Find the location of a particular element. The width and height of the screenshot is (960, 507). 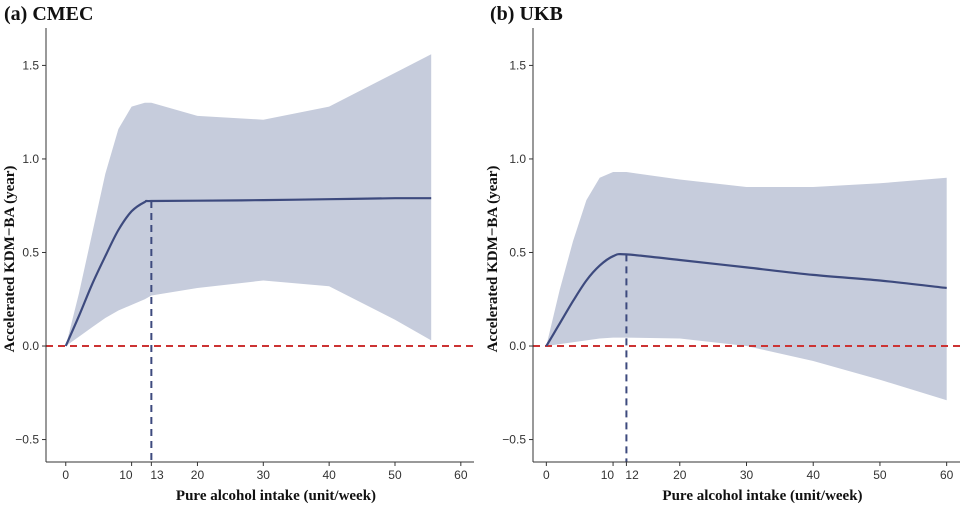

x-tick-label-threshold: 13 is located at coordinates (157, 475).